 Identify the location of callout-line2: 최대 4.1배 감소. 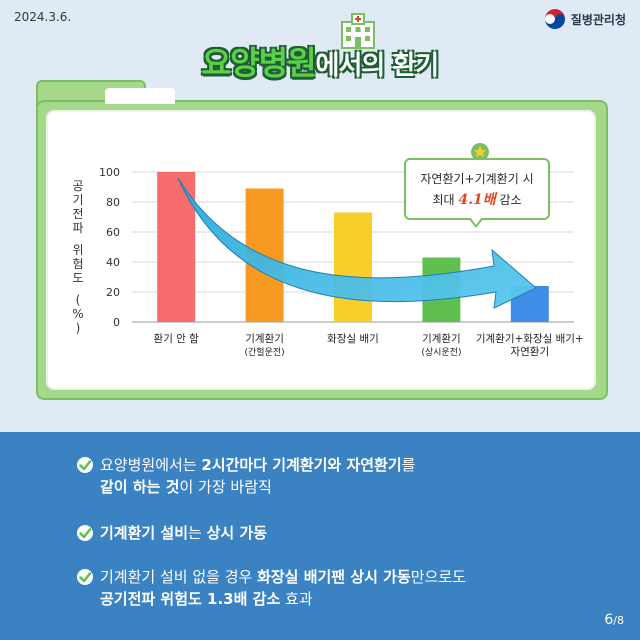
(477, 199).